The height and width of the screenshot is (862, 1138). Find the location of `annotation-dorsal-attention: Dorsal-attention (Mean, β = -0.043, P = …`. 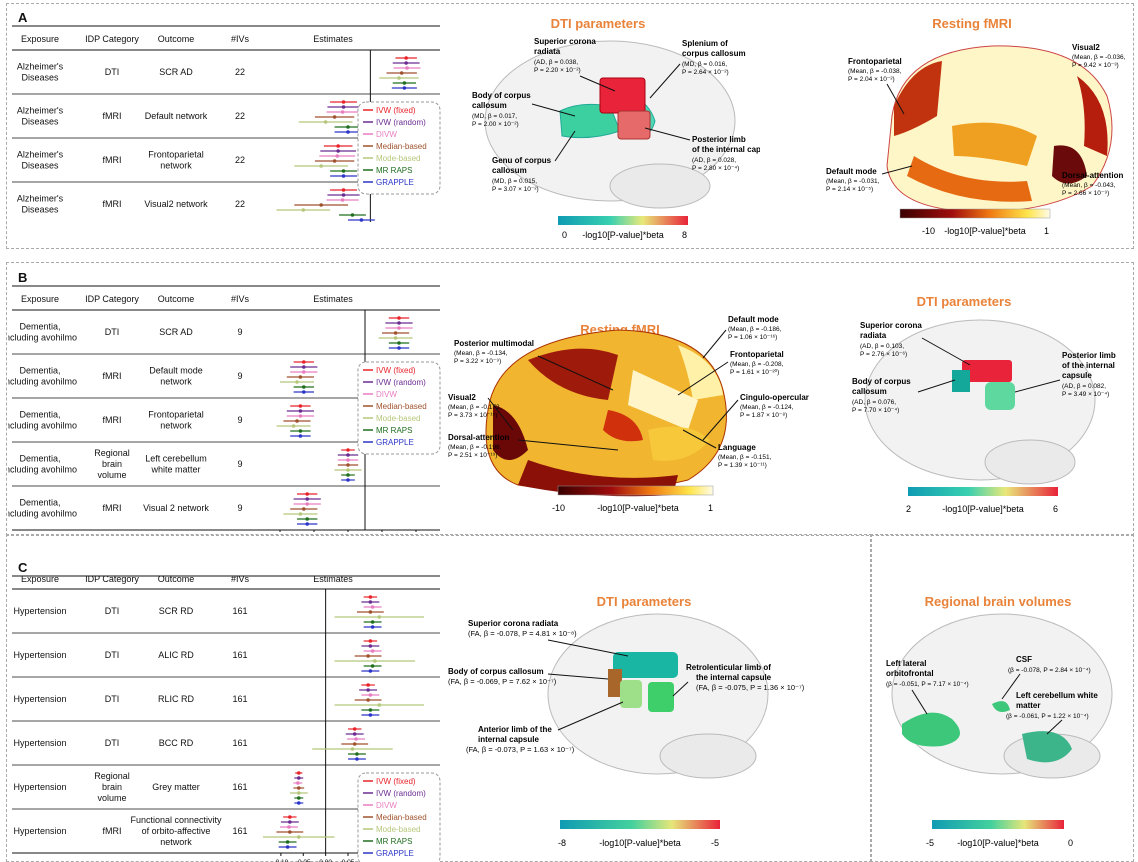

annotation-dorsal-attention: Dorsal-attention (Mean, β = -0.043, P = … is located at coordinates (1092, 184).